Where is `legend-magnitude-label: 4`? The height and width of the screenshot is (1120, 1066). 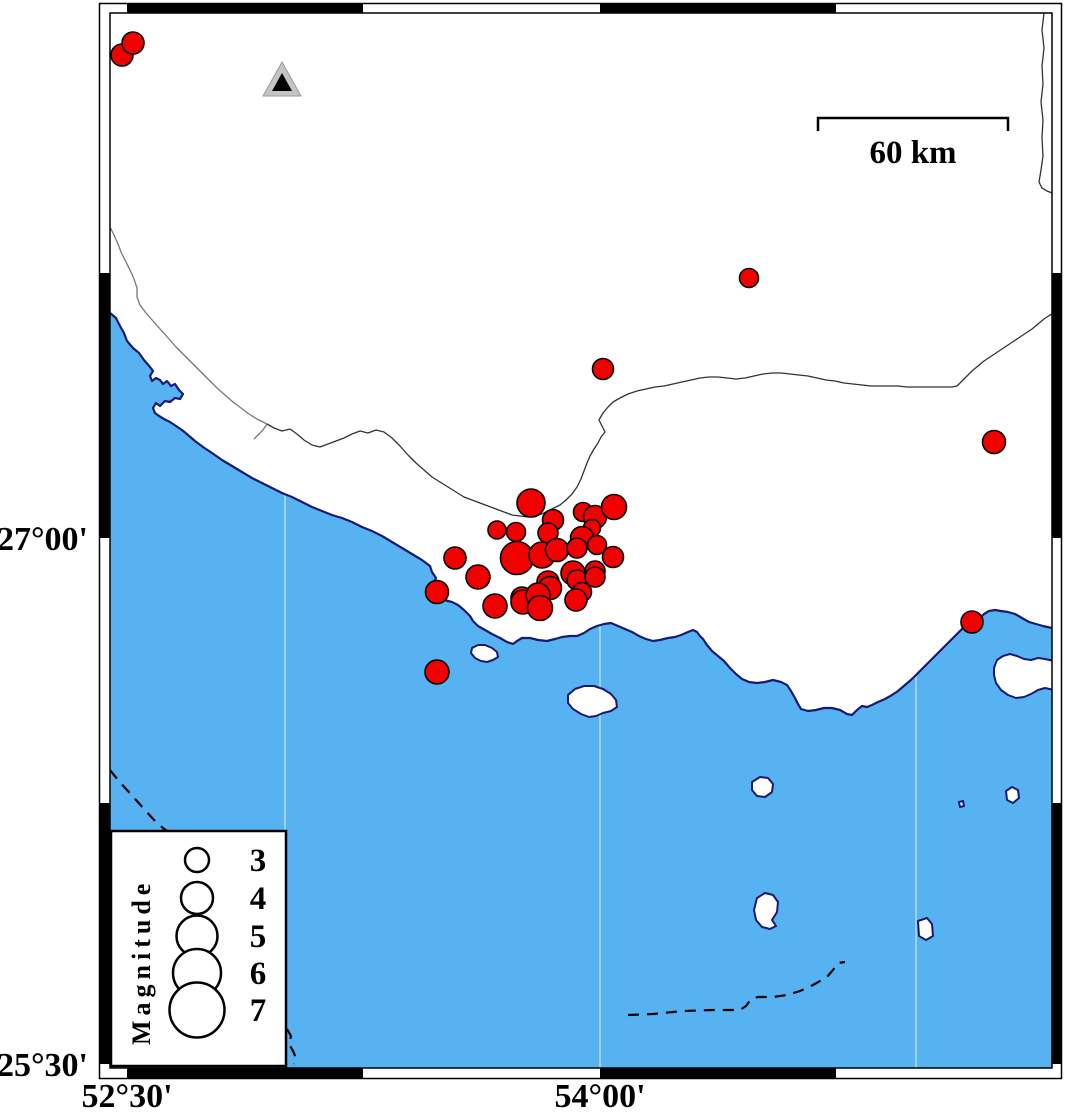 legend-magnitude-label: 4 is located at coordinates (258, 899).